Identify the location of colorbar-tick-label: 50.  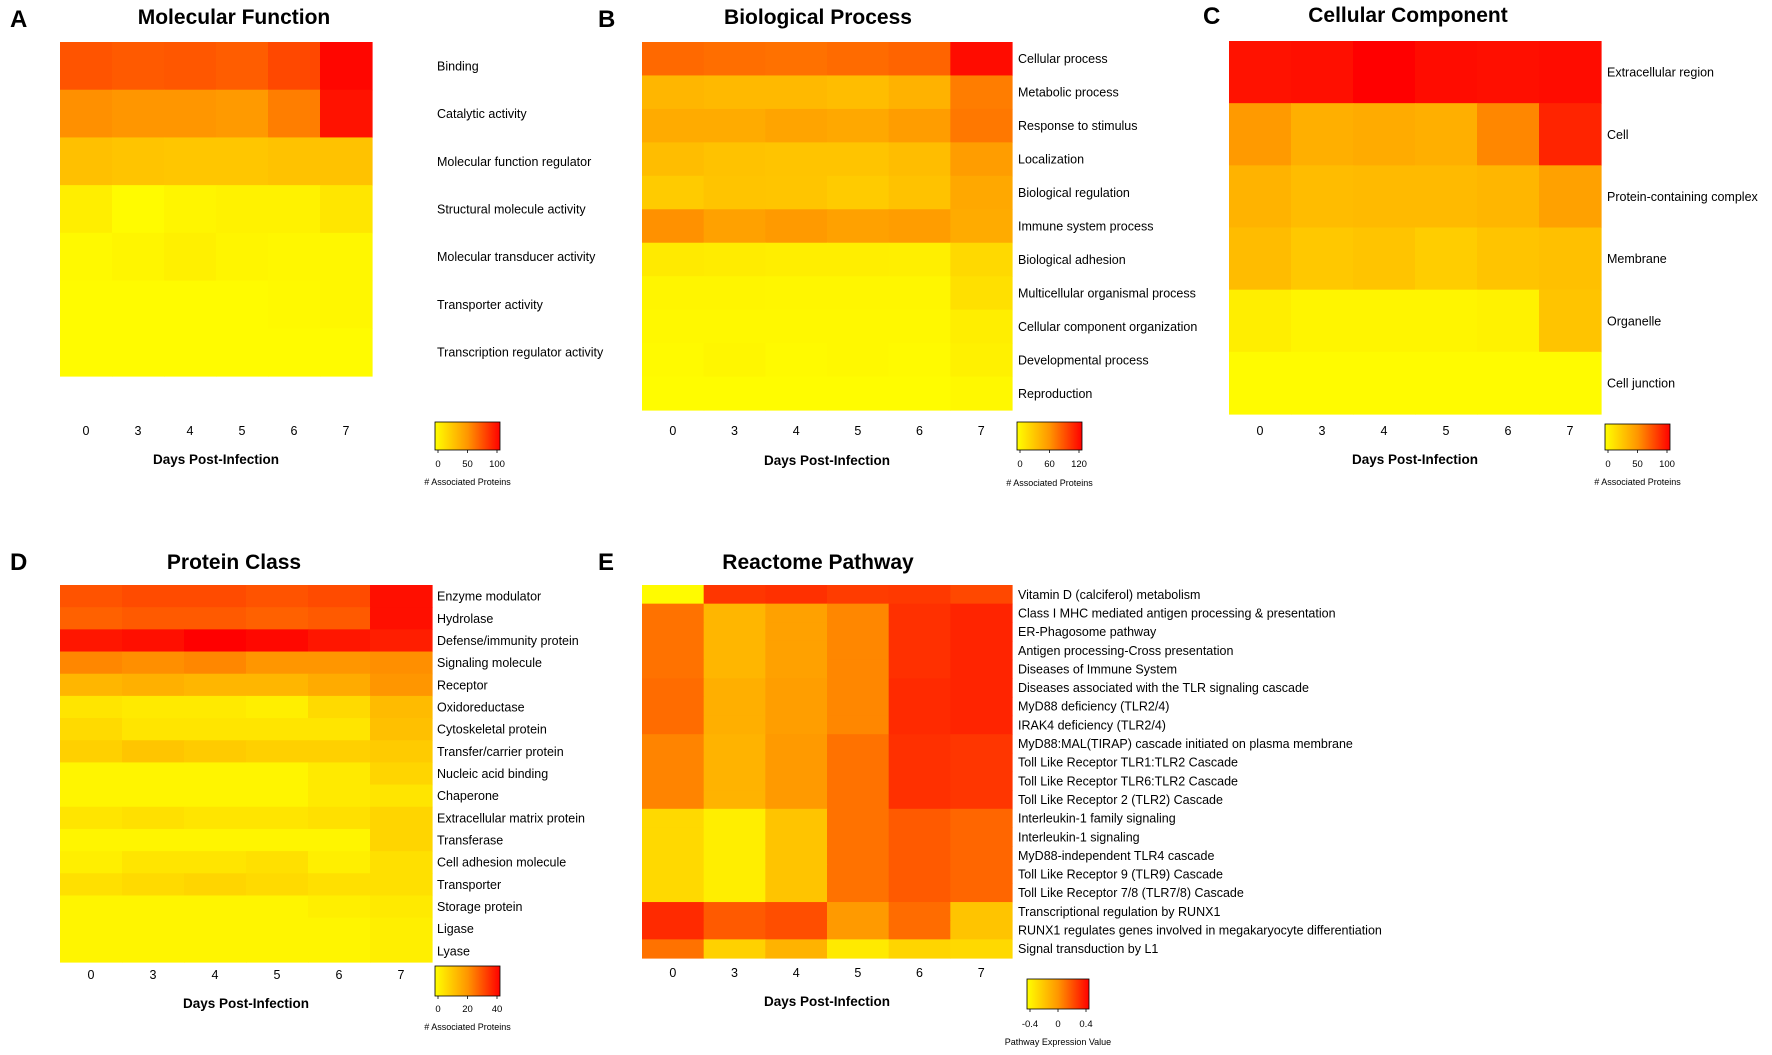
(467, 464).